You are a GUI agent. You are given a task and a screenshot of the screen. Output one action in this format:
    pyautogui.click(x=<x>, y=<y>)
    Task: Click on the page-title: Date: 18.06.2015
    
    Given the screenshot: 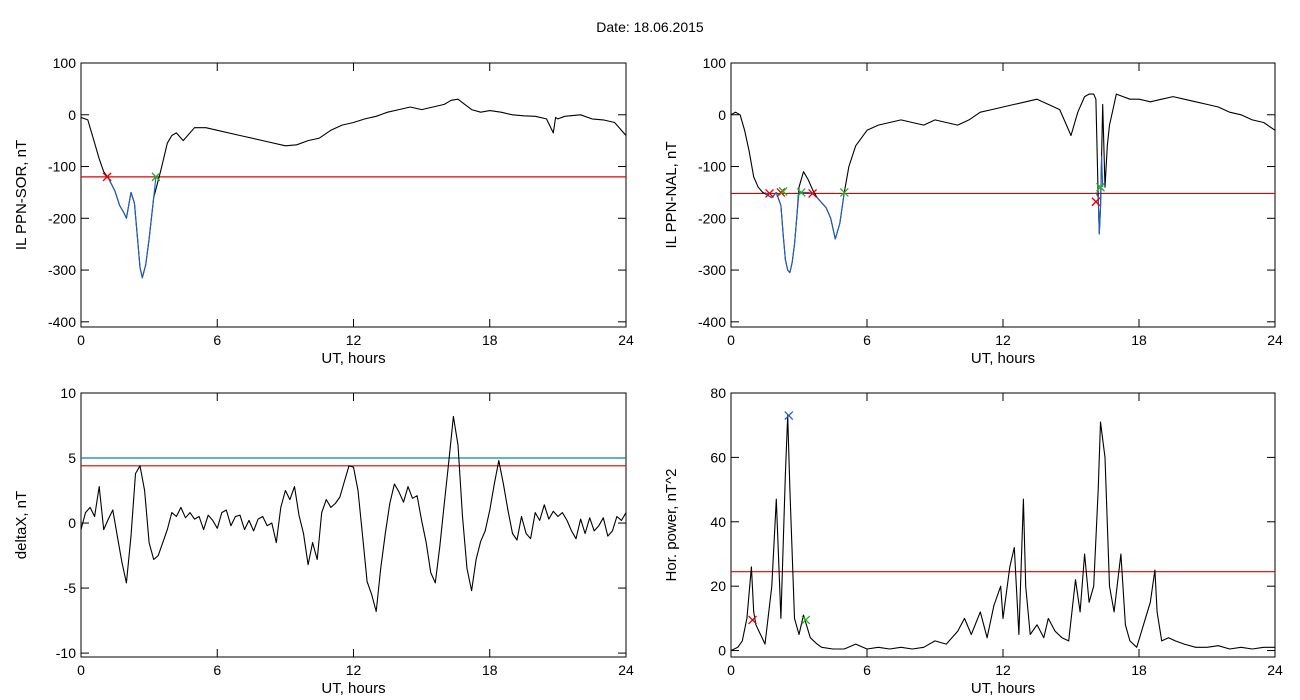 What is the action you would take?
    pyautogui.click(x=650, y=27)
    